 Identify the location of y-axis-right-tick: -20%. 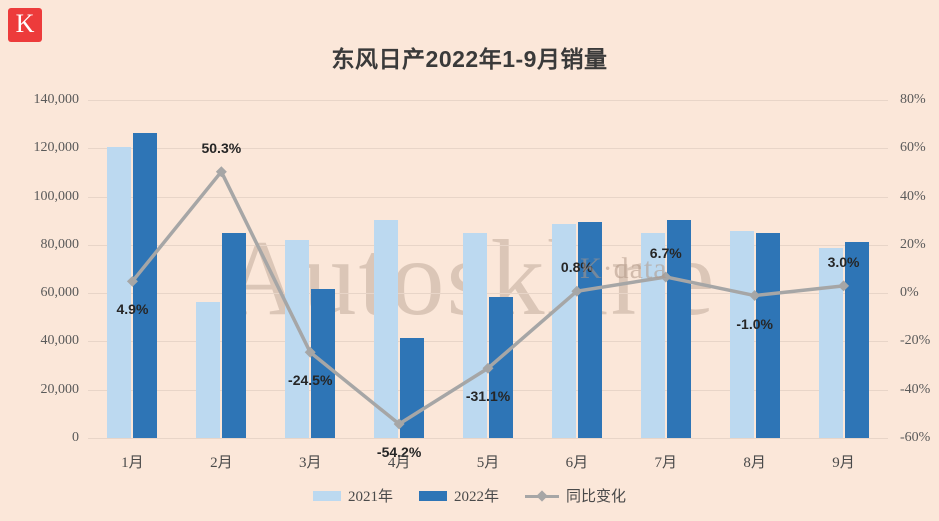
(915, 341).